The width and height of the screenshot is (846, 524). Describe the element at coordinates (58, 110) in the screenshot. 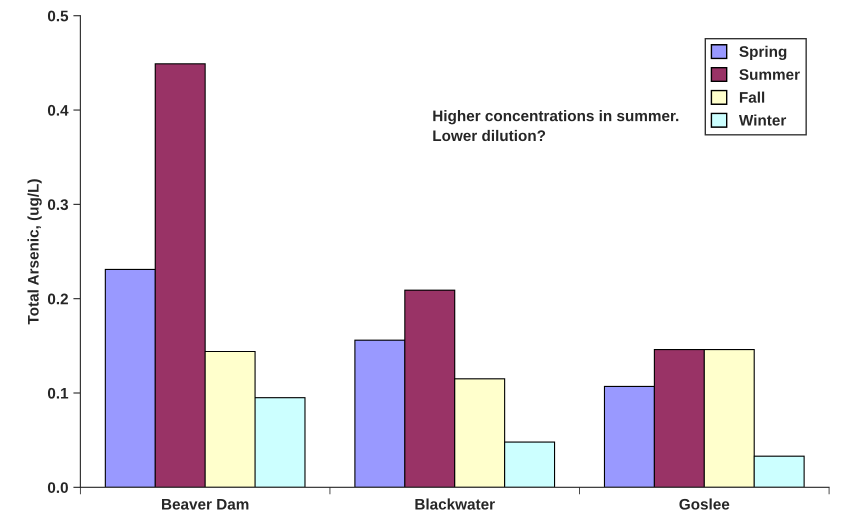

I see `y-tick-label: 0.4` at that location.